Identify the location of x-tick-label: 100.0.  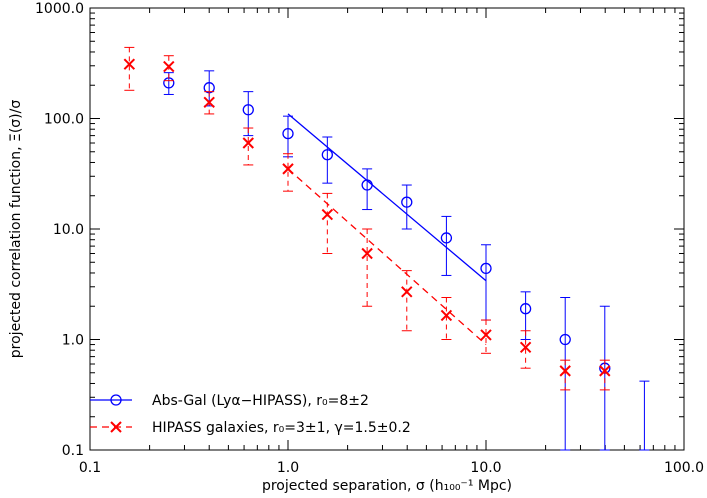
(684, 468).